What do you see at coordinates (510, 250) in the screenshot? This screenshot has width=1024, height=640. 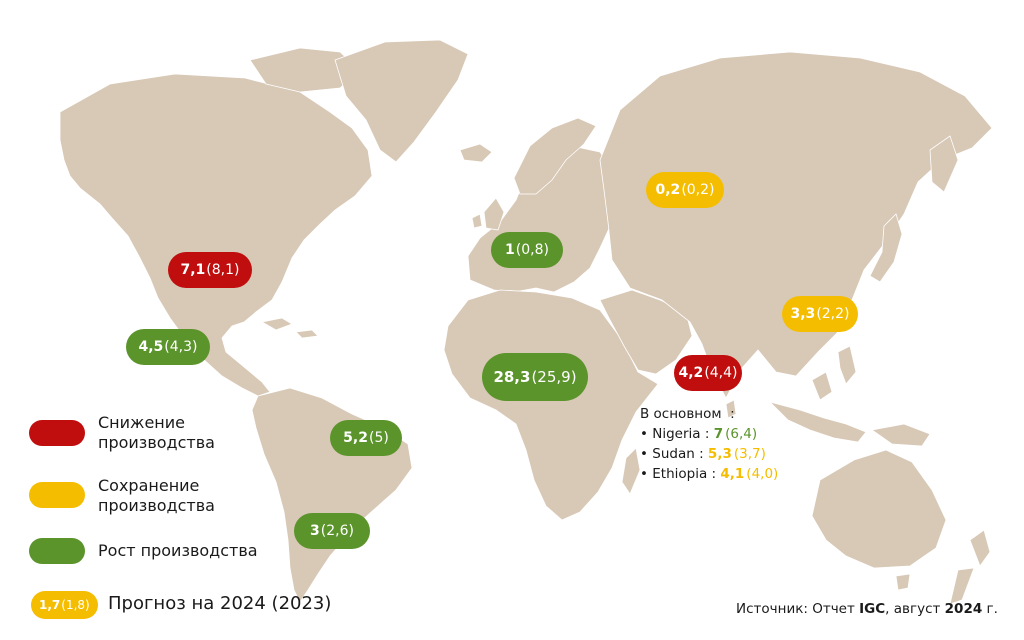 I see `badge-europe-value: 1` at bounding box center [510, 250].